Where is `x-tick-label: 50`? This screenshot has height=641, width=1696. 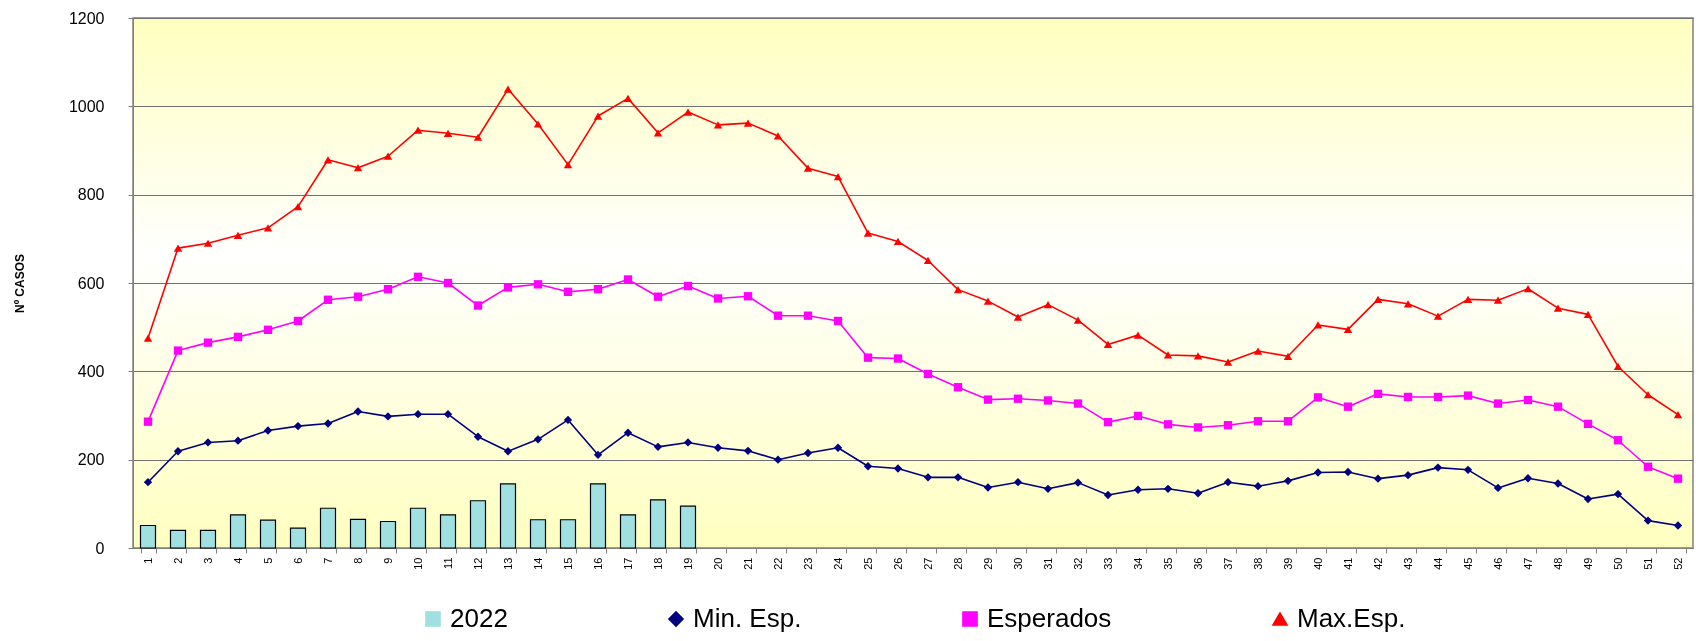 x-tick-label: 50 is located at coordinates (1617, 563).